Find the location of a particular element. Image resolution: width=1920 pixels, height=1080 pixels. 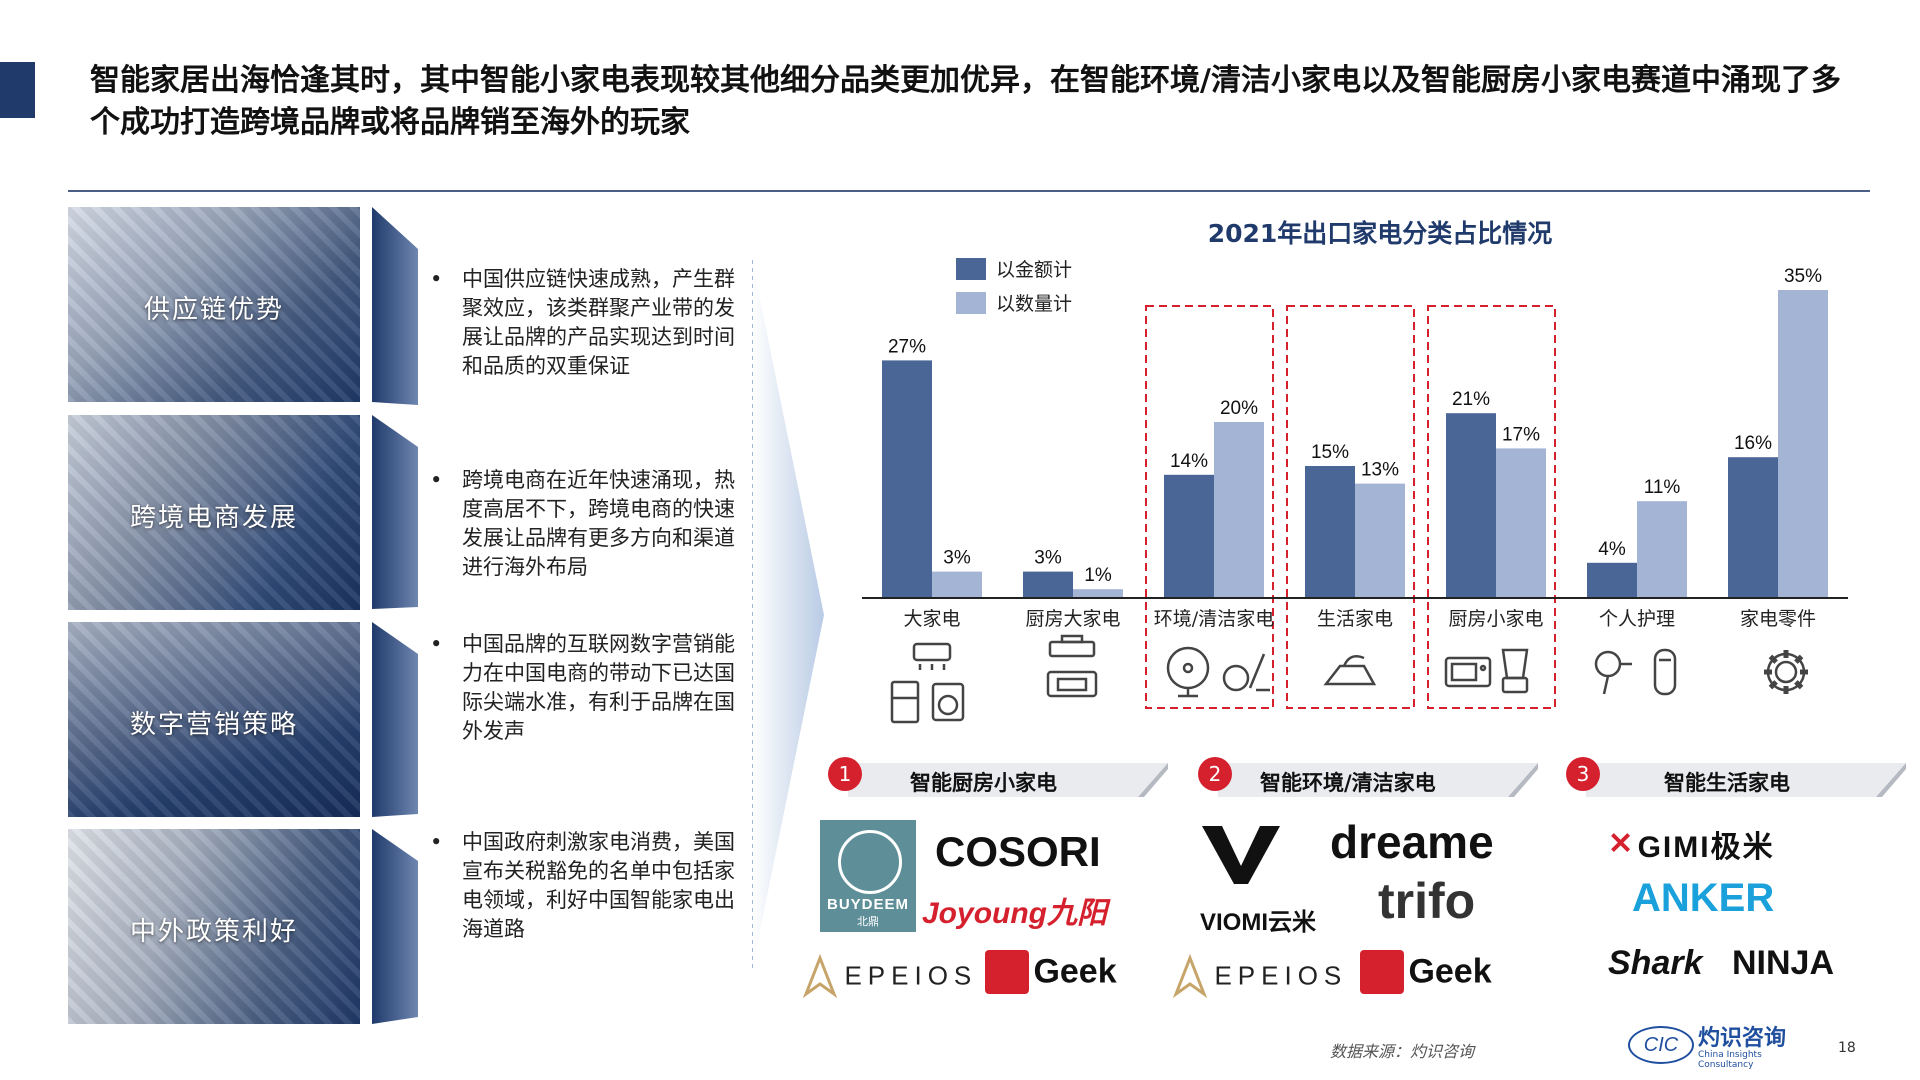

panel-label: 数字营销策略 is located at coordinates (213, 725).